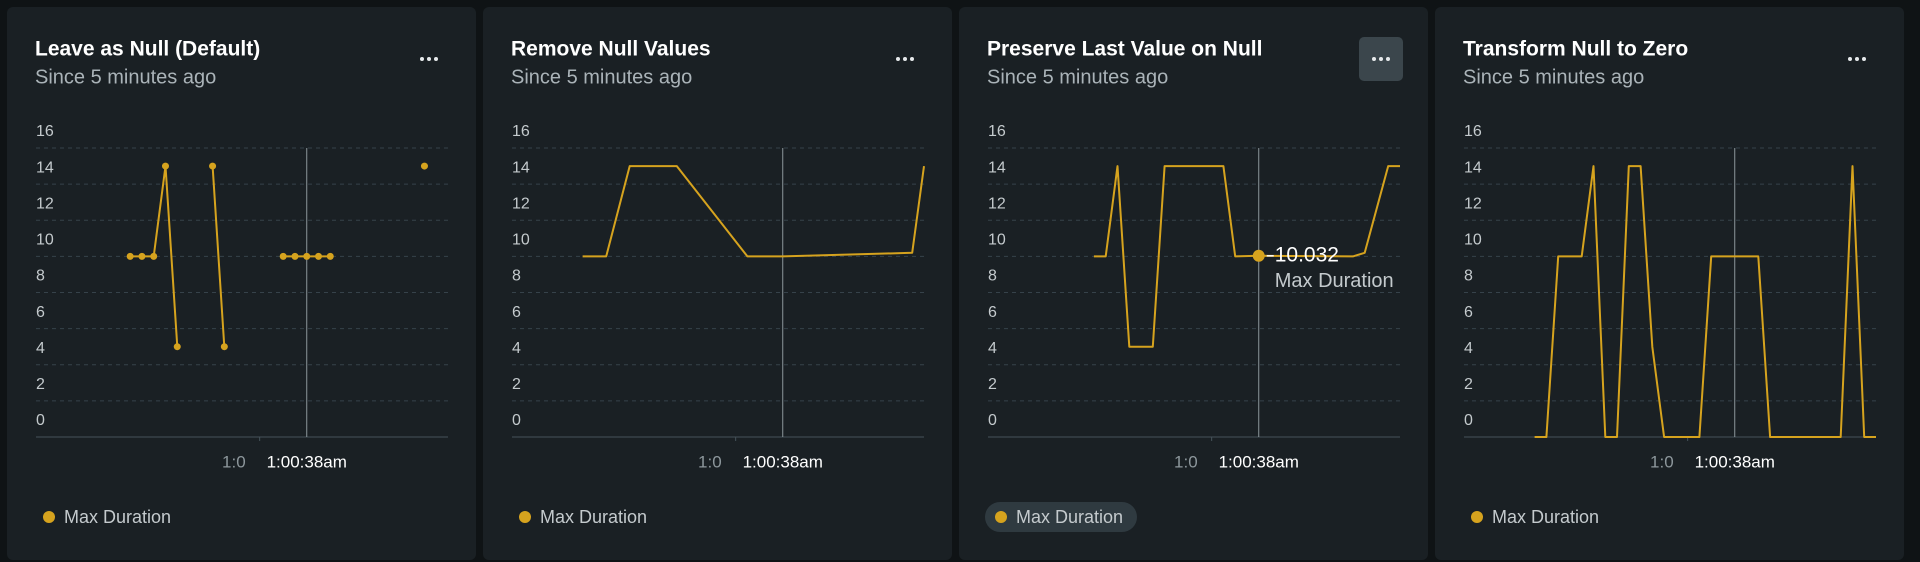 The image size is (1920, 562). What do you see at coordinates (1323, 267) in the screenshot?
I see `tooltip: 10.032 Max Duration` at bounding box center [1323, 267].